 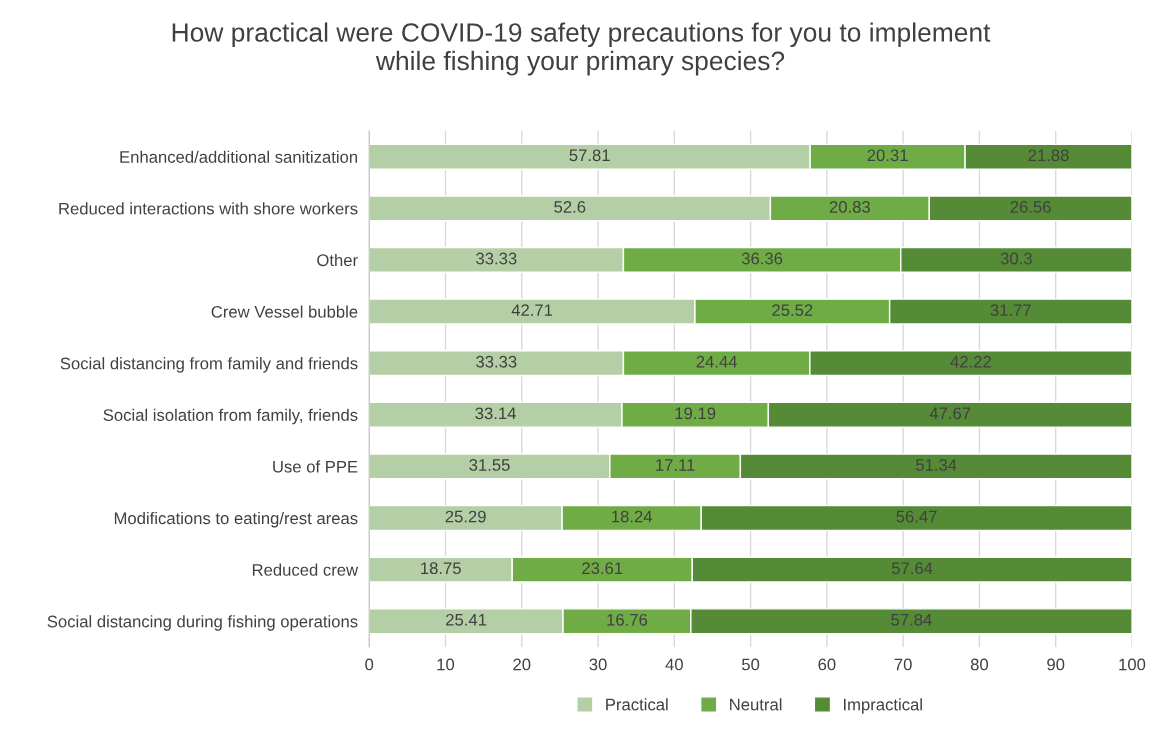 What do you see at coordinates (284, 311) in the screenshot?
I see `y-tick-label: Crew Vessel bubble` at bounding box center [284, 311].